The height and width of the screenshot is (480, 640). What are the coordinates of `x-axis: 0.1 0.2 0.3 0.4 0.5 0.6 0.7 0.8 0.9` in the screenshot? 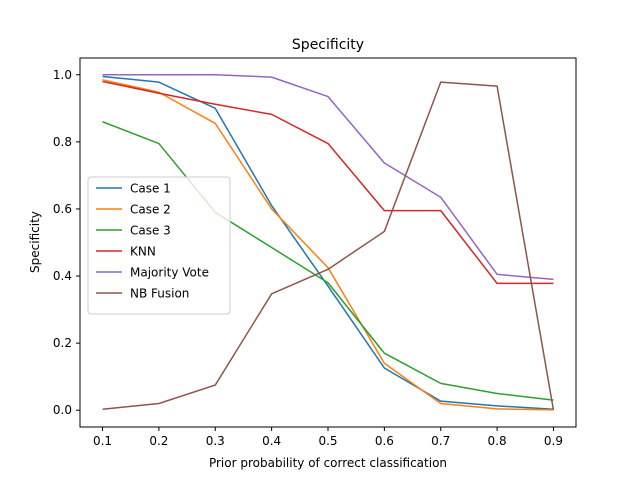 It's located at (328, 437).